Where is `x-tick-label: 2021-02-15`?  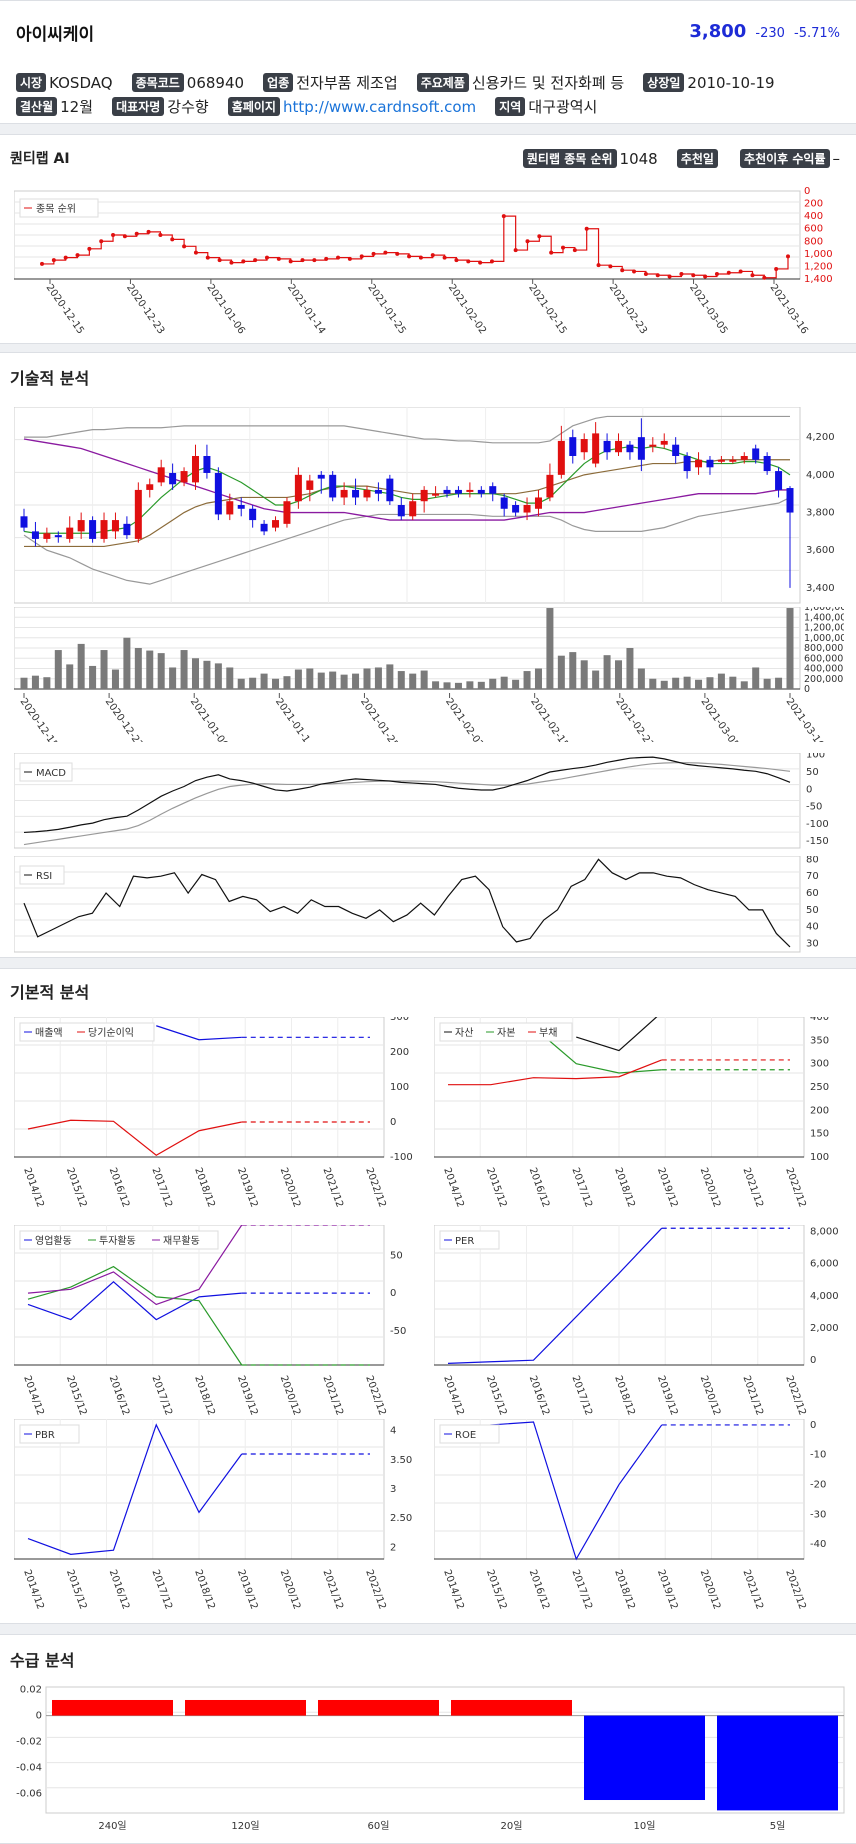 x-tick-label: 2021-02-15 is located at coordinates (549, 719).